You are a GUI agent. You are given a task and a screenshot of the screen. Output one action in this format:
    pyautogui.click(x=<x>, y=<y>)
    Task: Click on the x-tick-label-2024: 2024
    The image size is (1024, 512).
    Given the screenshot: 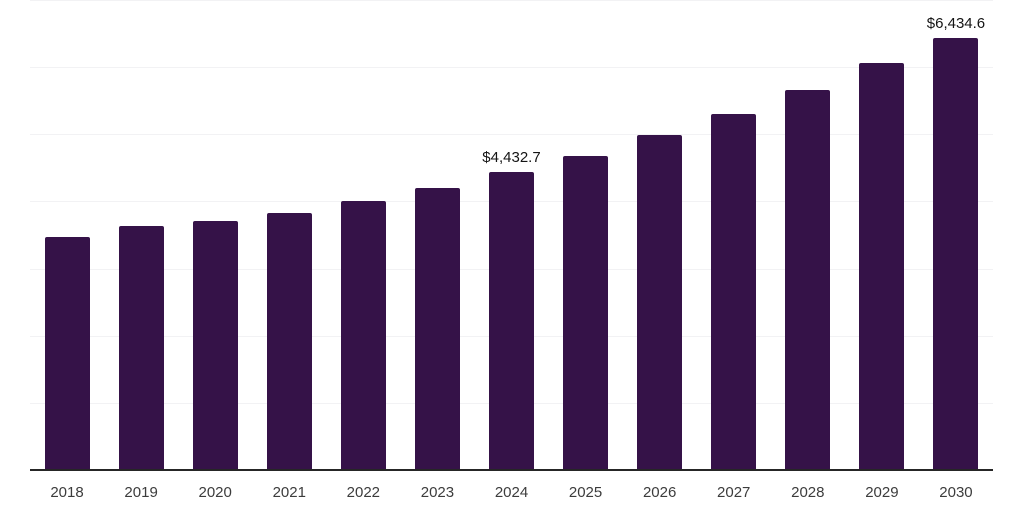 What is the action you would take?
    pyautogui.click(x=511, y=492)
    